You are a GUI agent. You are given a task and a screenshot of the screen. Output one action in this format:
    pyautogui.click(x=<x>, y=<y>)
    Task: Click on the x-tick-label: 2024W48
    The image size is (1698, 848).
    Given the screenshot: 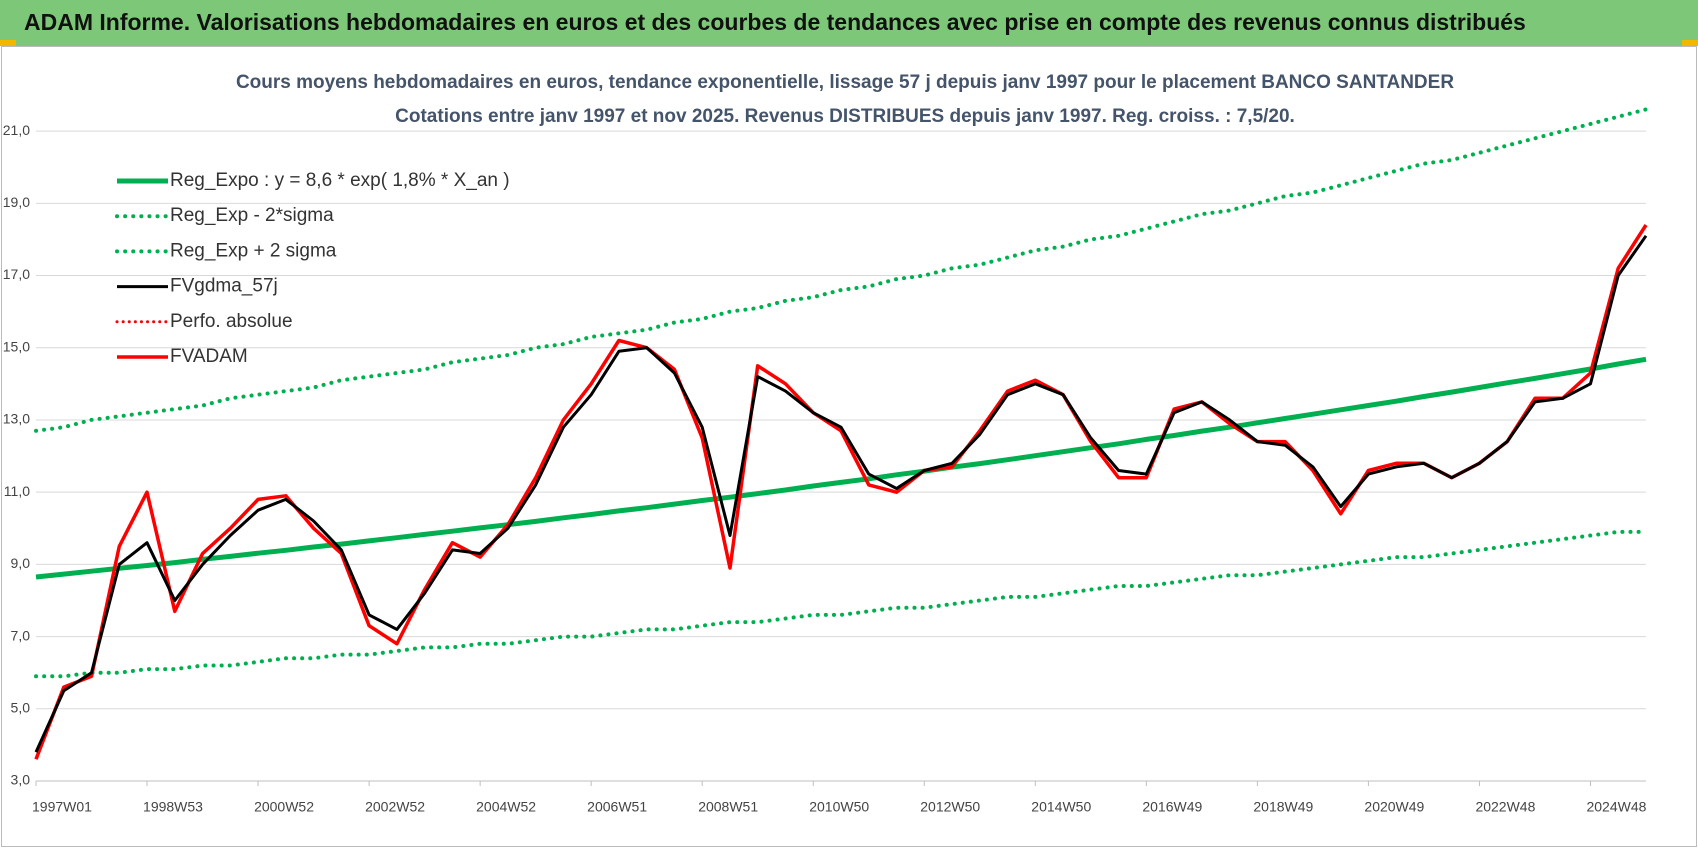 What is the action you would take?
    pyautogui.click(x=1616, y=807)
    